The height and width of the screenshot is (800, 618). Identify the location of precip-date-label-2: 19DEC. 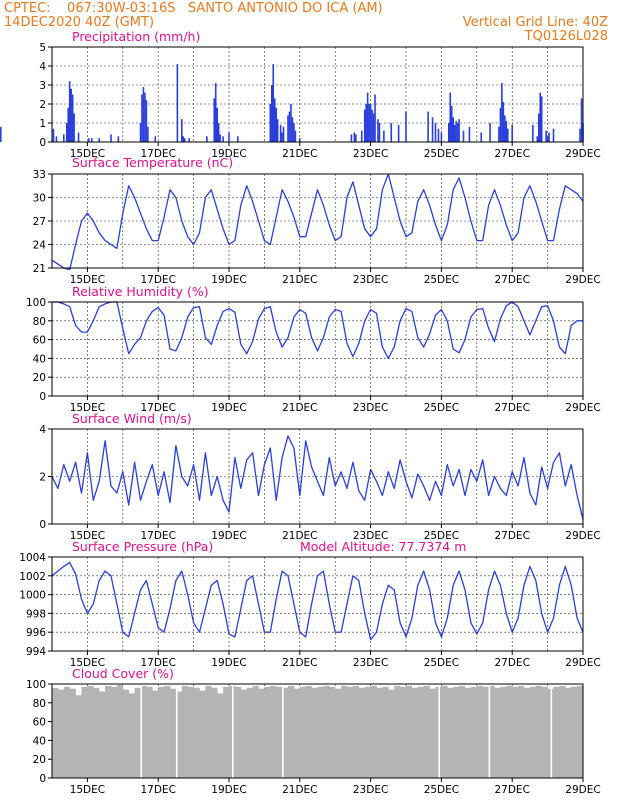
(228, 154).